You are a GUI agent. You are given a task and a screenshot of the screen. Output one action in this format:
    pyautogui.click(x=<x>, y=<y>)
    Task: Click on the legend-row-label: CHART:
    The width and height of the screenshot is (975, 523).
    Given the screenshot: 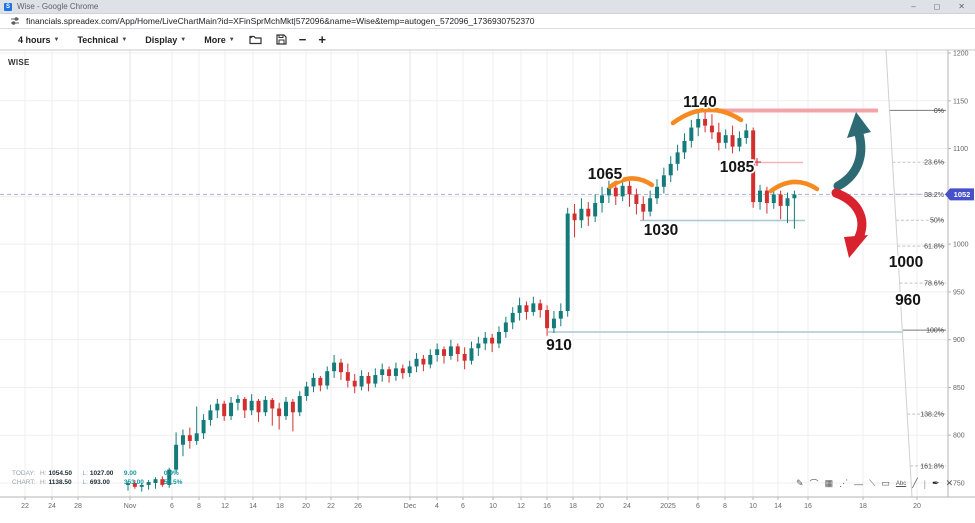 What is the action you would take?
    pyautogui.click(x=24, y=482)
    